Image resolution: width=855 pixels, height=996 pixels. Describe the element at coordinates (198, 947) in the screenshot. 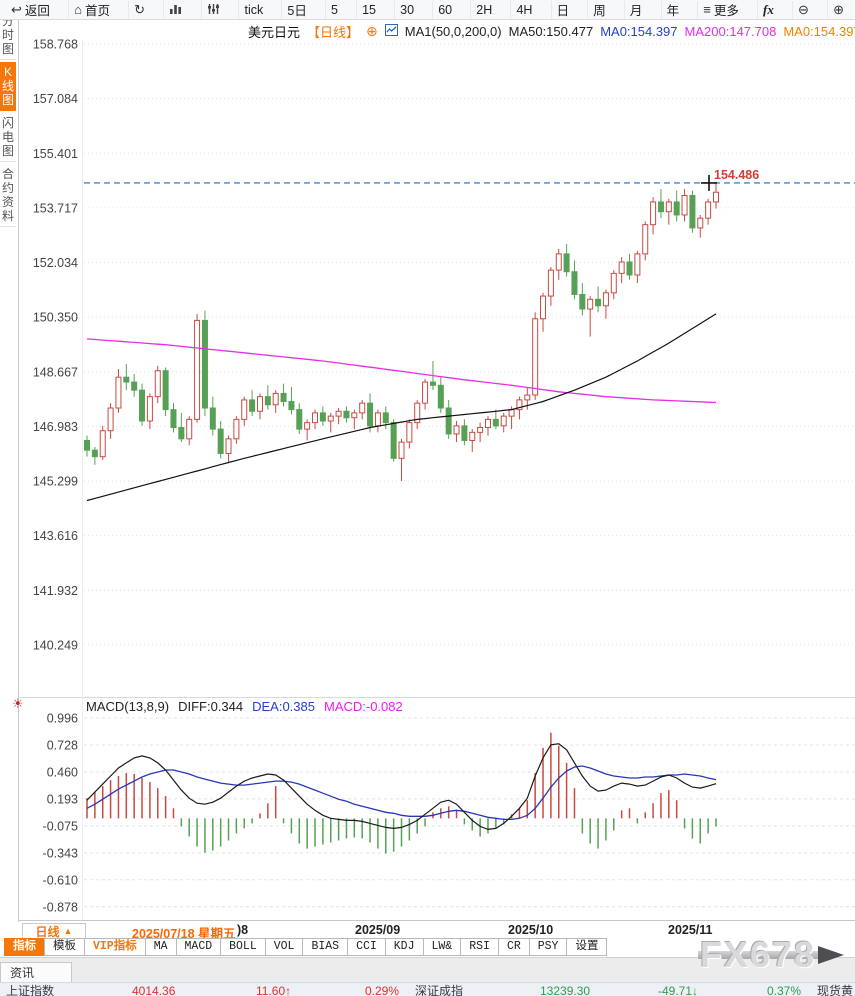

I see `tab-macd: MACD` at that location.